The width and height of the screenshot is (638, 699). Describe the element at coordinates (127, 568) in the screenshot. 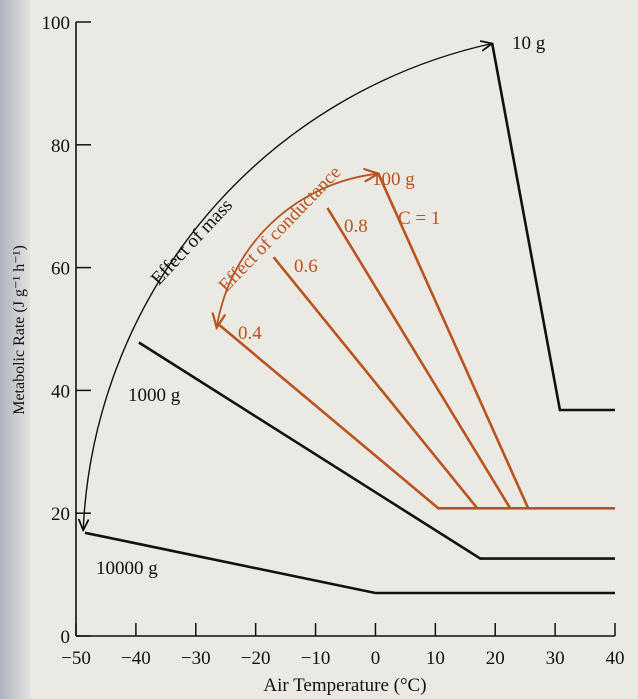

I see `label-10000g: 10000 g` at that location.